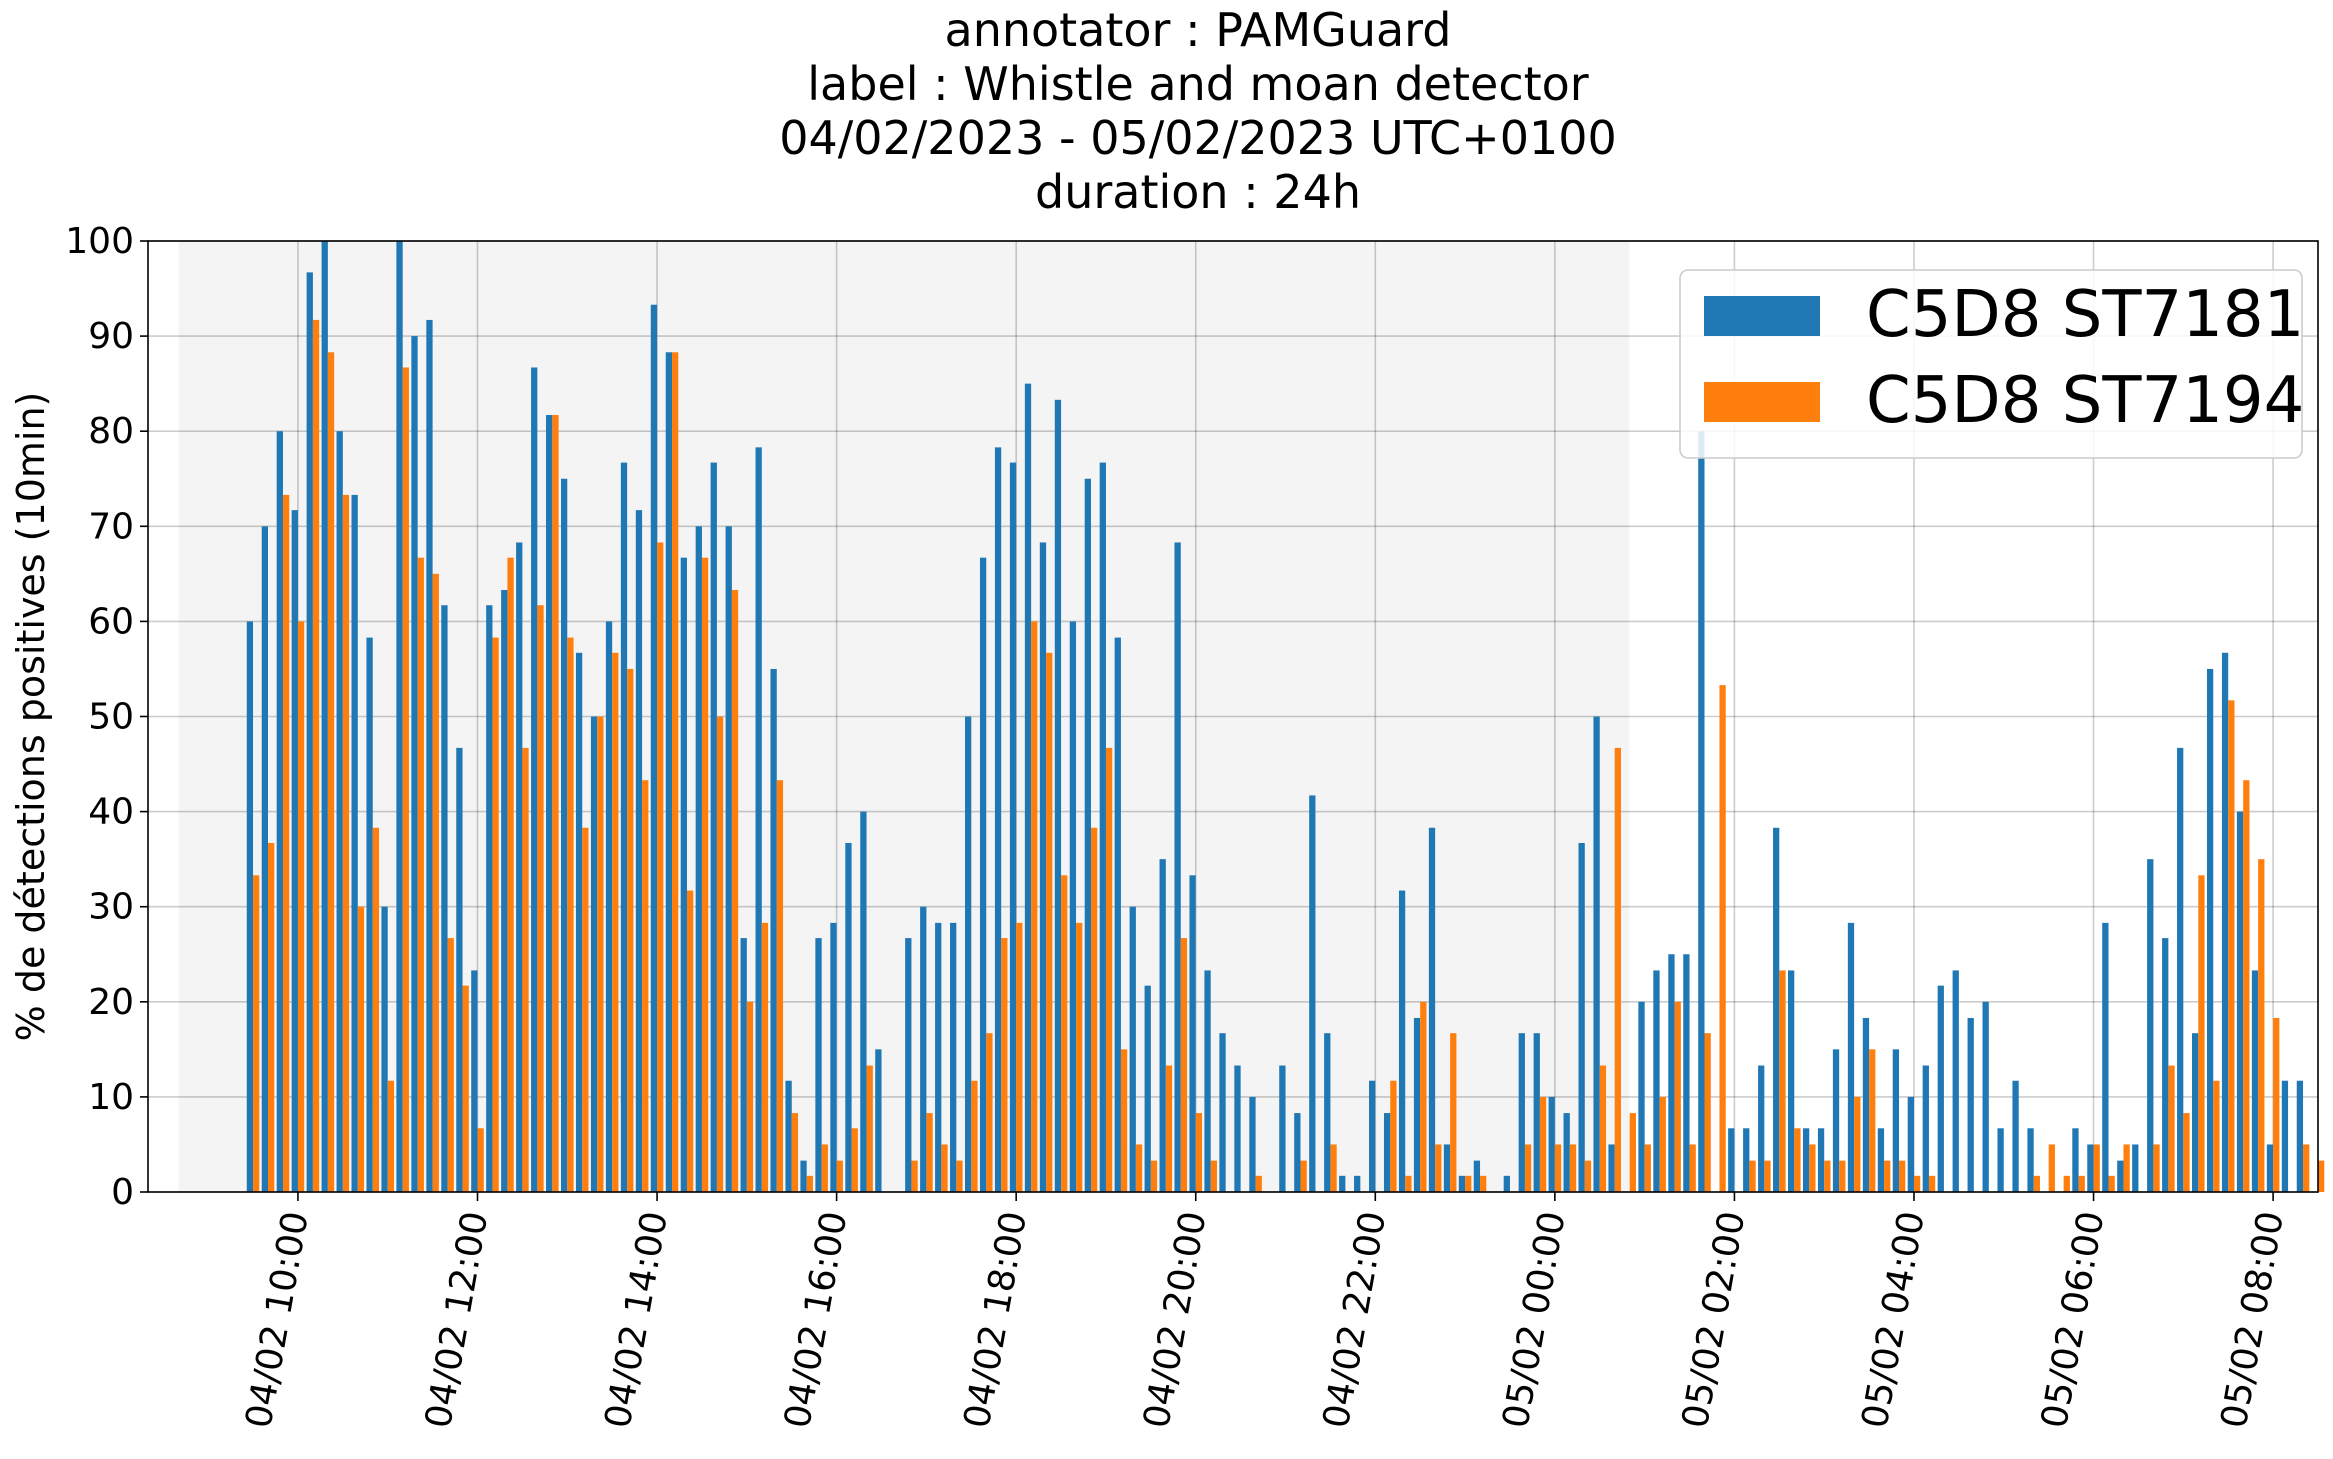 The width and height of the screenshot is (2333, 1459). What do you see at coordinates (1198, 84) in the screenshot?
I see `chart-title-line: label : Whistle and moan detector` at bounding box center [1198, 84].